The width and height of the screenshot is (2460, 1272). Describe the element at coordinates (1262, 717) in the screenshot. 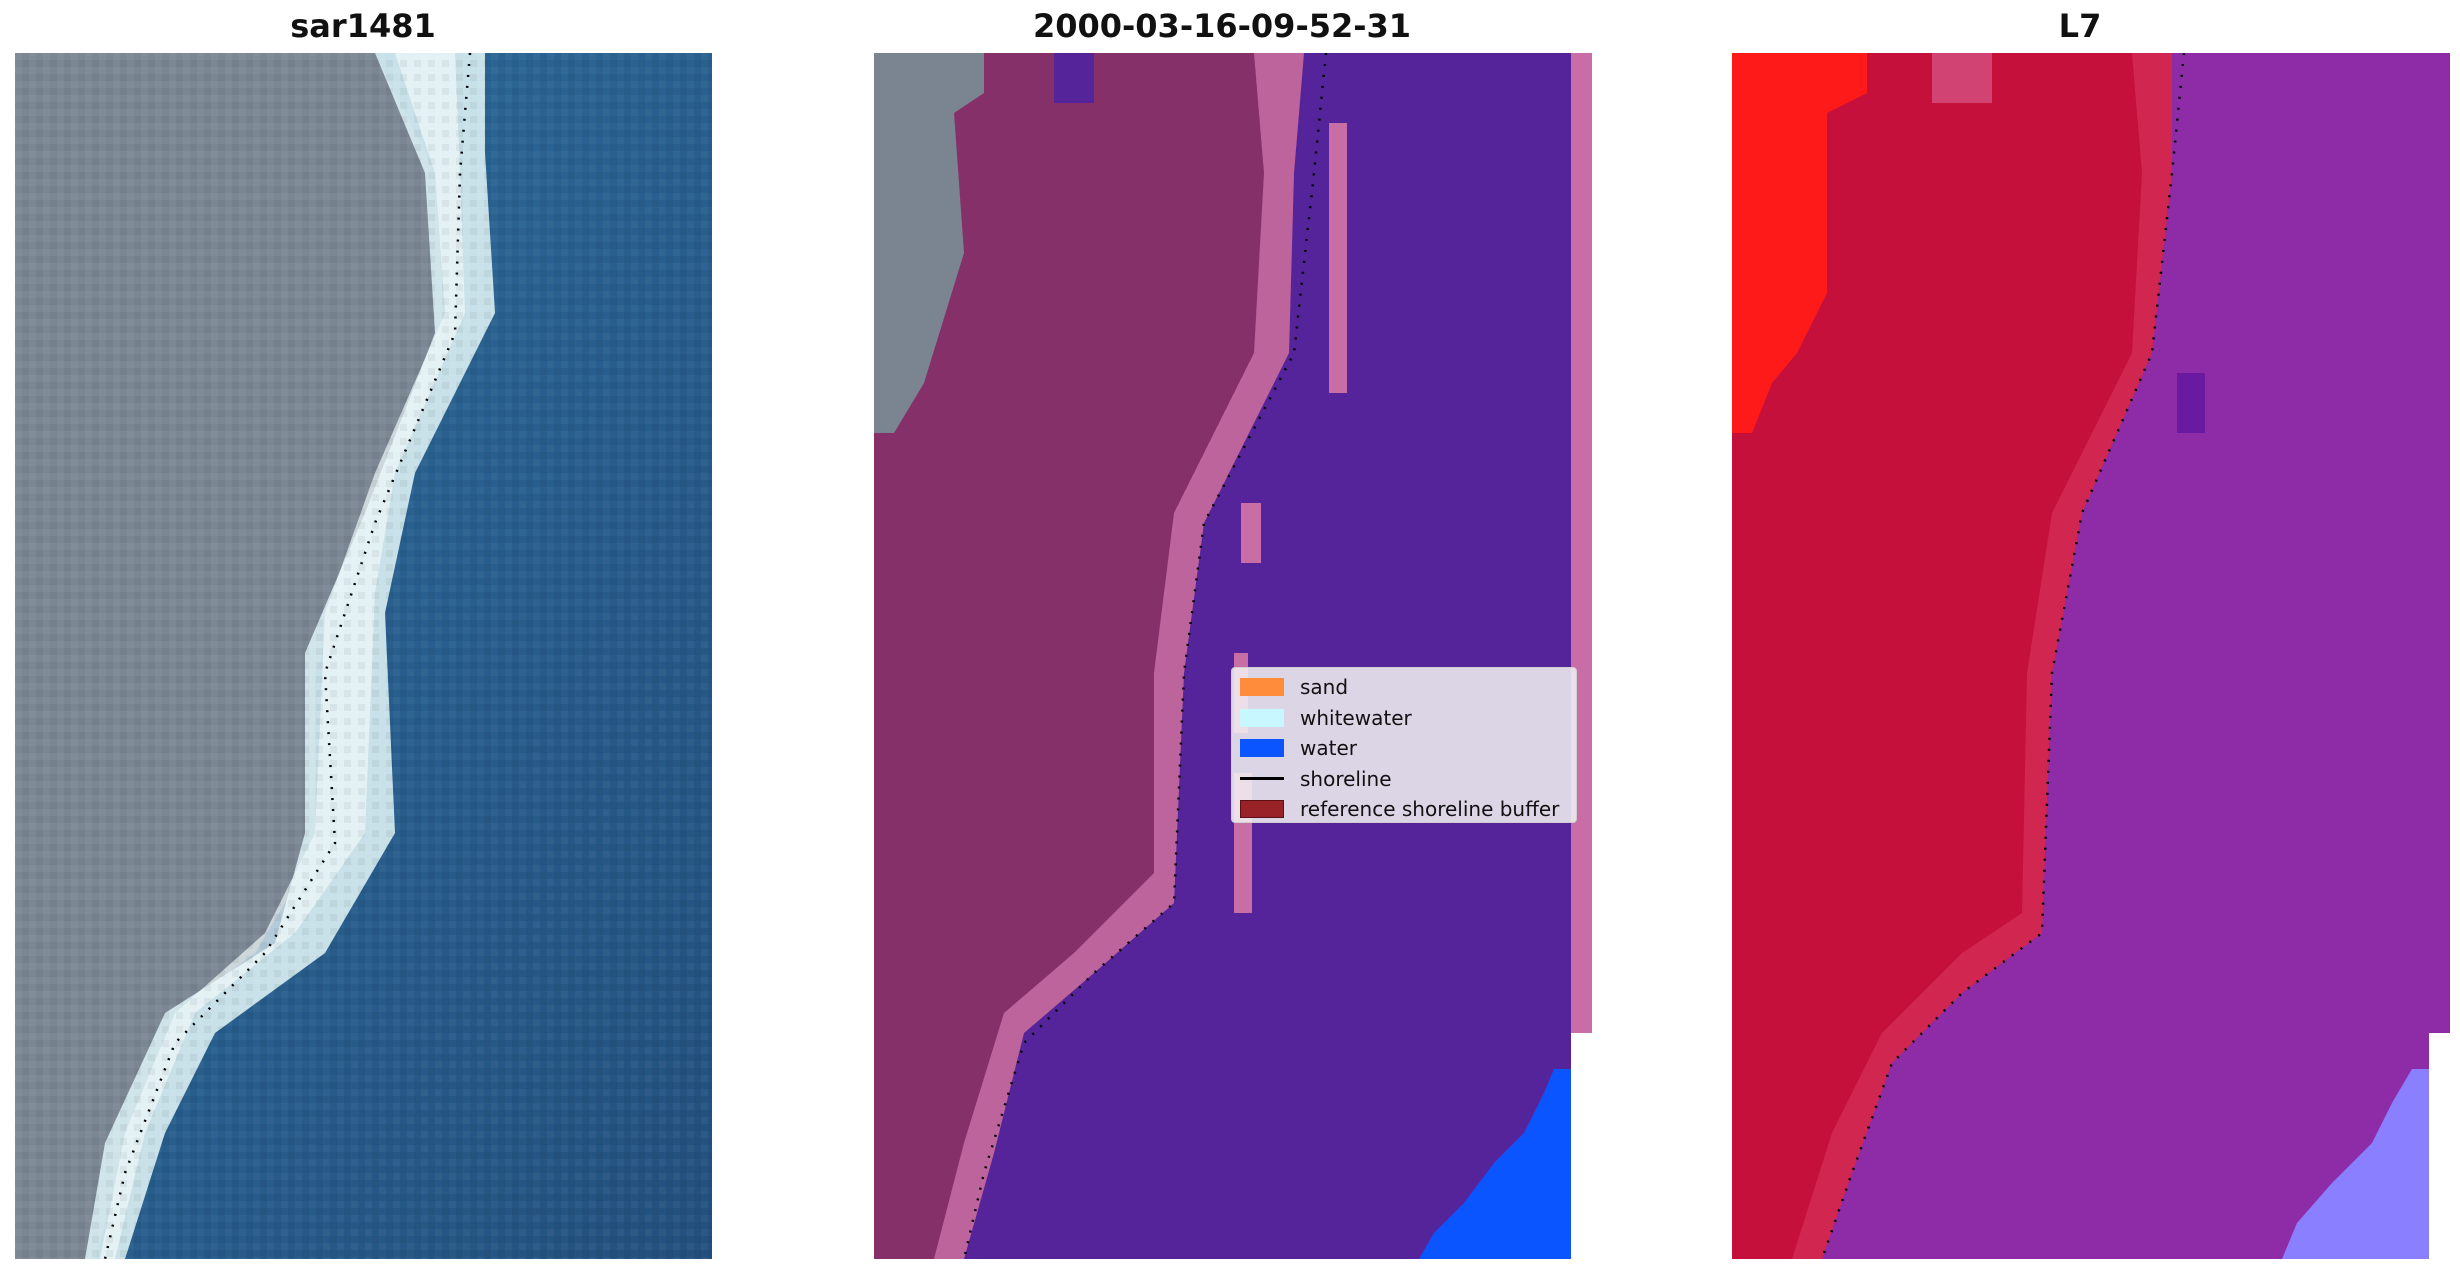

I see `legend-swatch-whitewater` at that location.